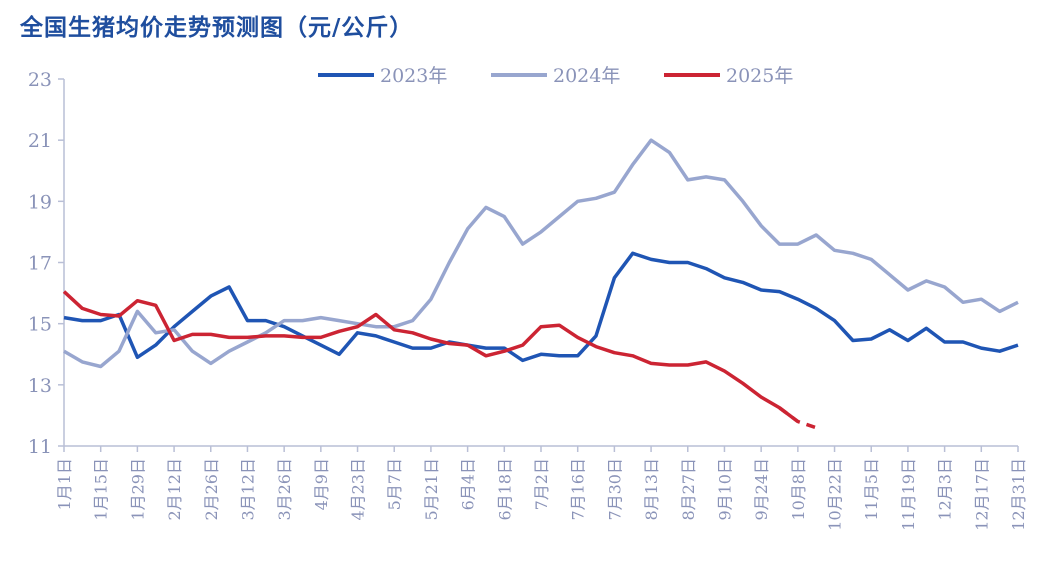 The width and height of the screenshot is (1050, 582). Describe the element at coordinates (40, 202) in the screenshot. I see `y-tick-label: 19` at that location.